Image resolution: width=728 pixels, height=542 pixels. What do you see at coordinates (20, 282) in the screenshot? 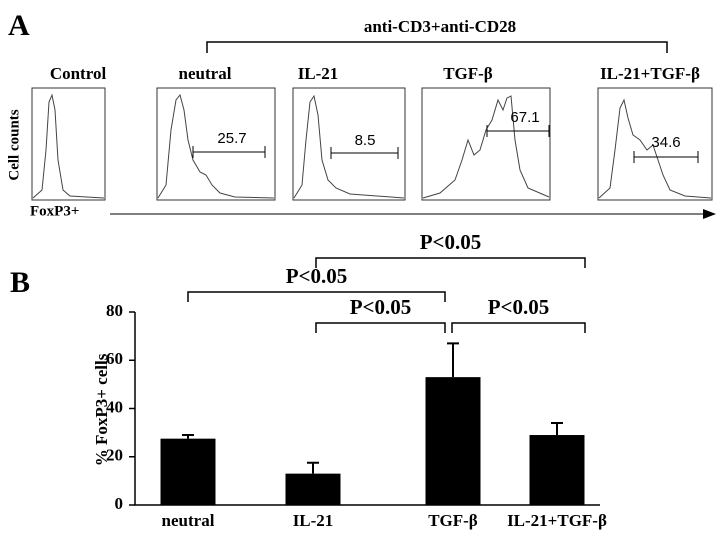
I see `panel-label: B` at bounding box center [20, 282].